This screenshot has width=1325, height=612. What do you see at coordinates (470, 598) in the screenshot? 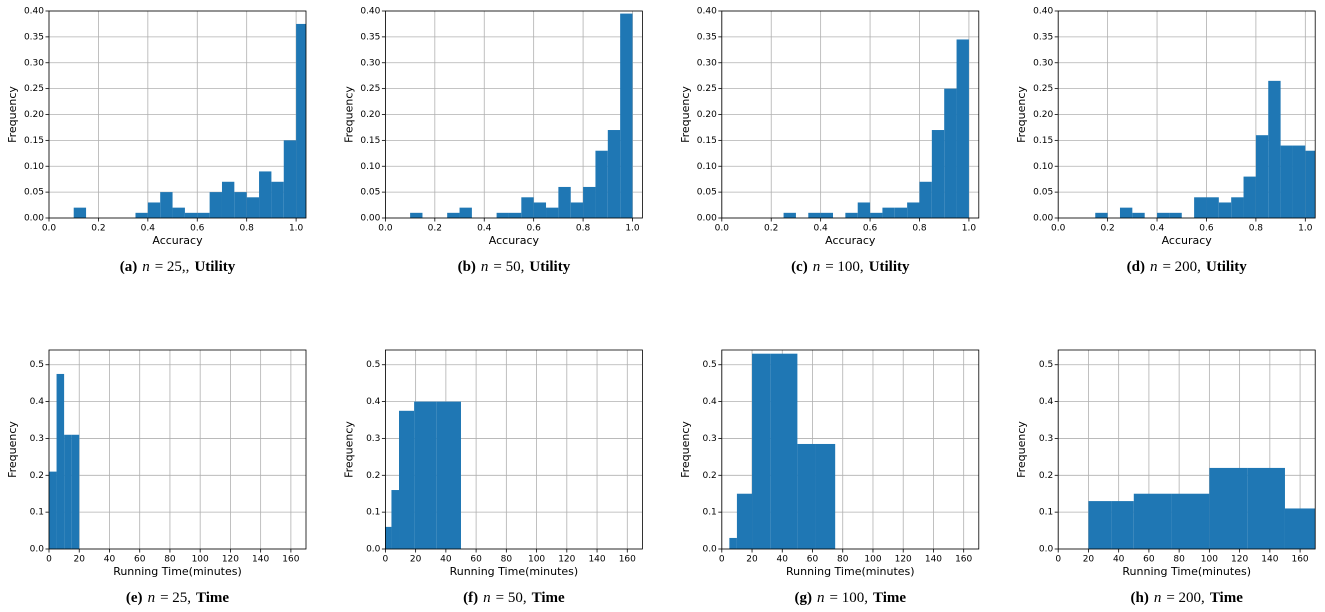
I see `caption-label: (f)` at bounding box center [470, 598].